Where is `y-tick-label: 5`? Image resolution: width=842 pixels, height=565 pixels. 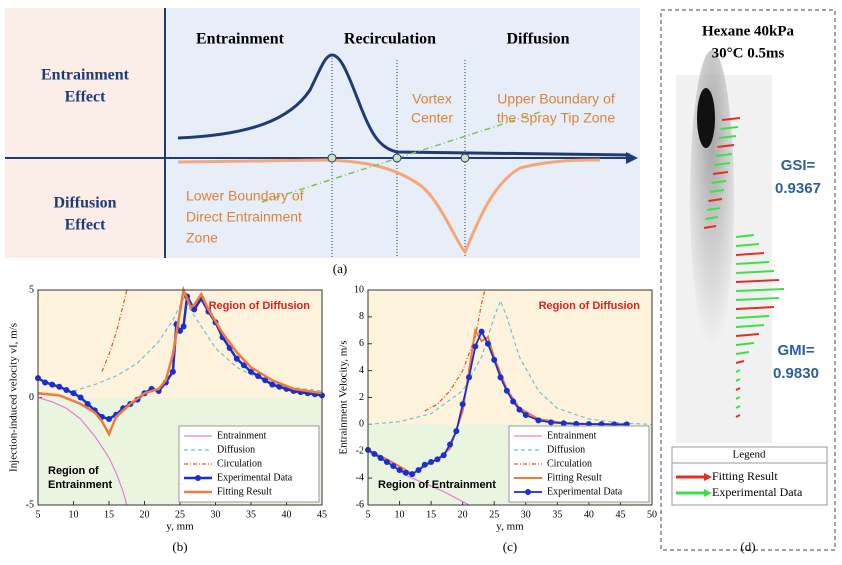
y-tick-label: 5 is located at coordinates (31, 289).